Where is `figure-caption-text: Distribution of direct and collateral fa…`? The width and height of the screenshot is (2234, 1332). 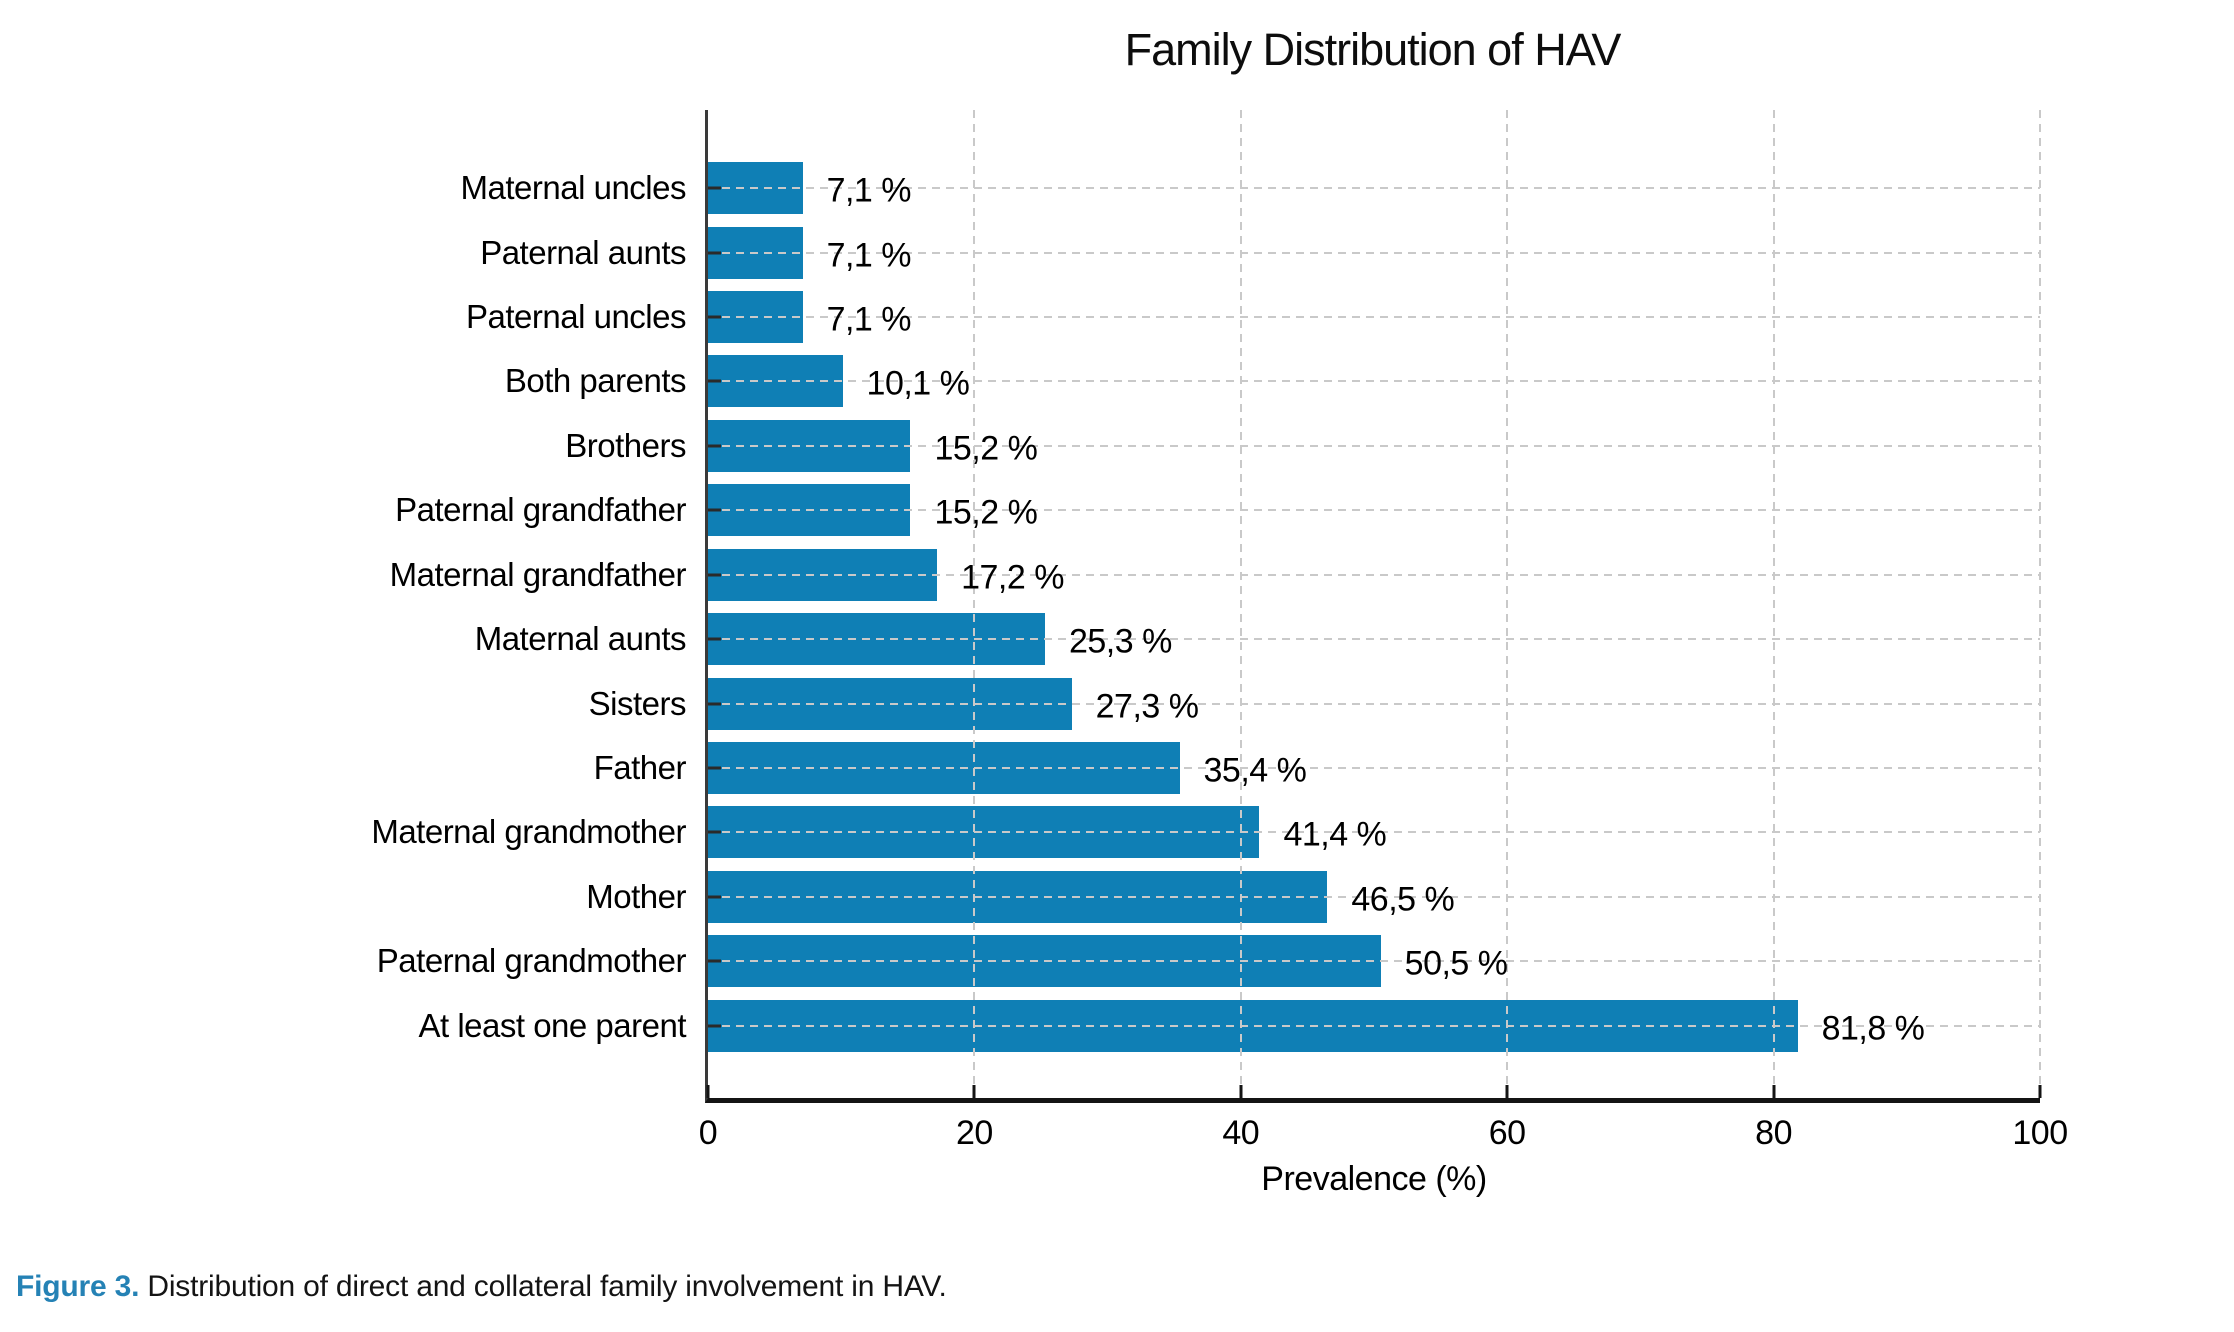 figure-caption-text: Distribution of direct and collateral fa… is located at coordinates (543, 1286).